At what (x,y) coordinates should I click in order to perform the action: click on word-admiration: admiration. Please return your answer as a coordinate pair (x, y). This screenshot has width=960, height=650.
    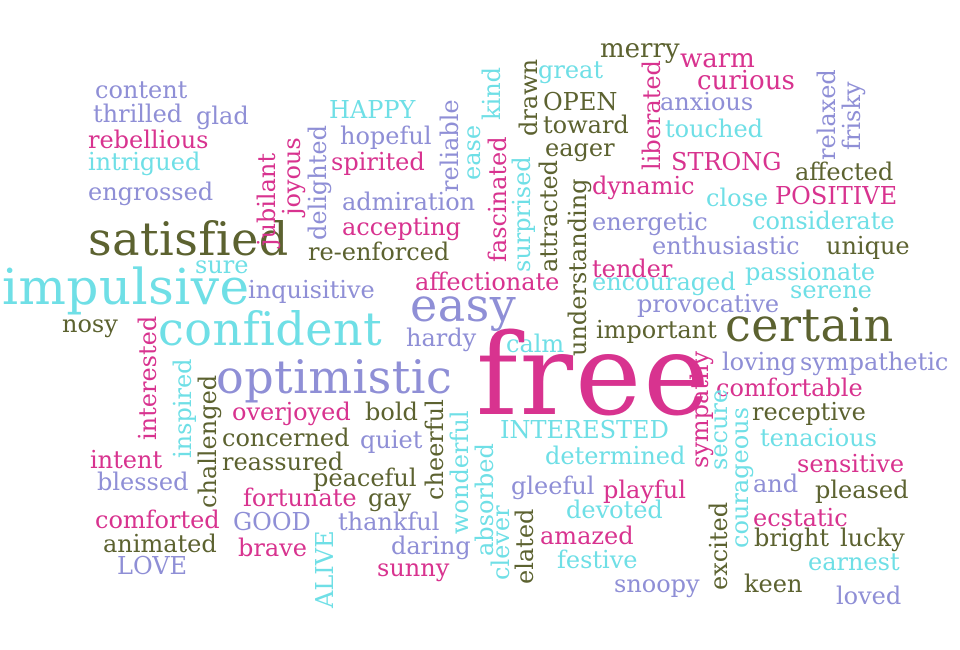
    Looking at the image, I should click on (409, 202).